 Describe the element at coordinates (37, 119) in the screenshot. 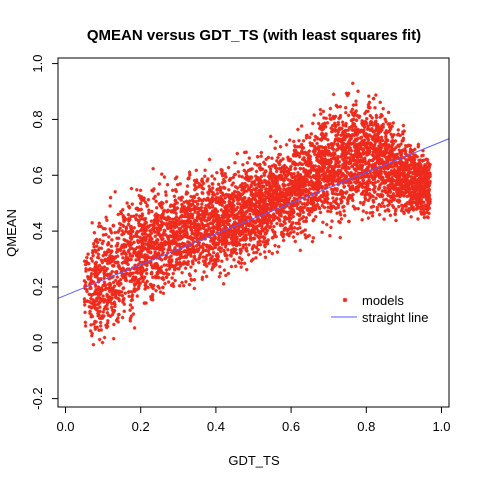

I see `y-tick-label: 0.8` at that location.